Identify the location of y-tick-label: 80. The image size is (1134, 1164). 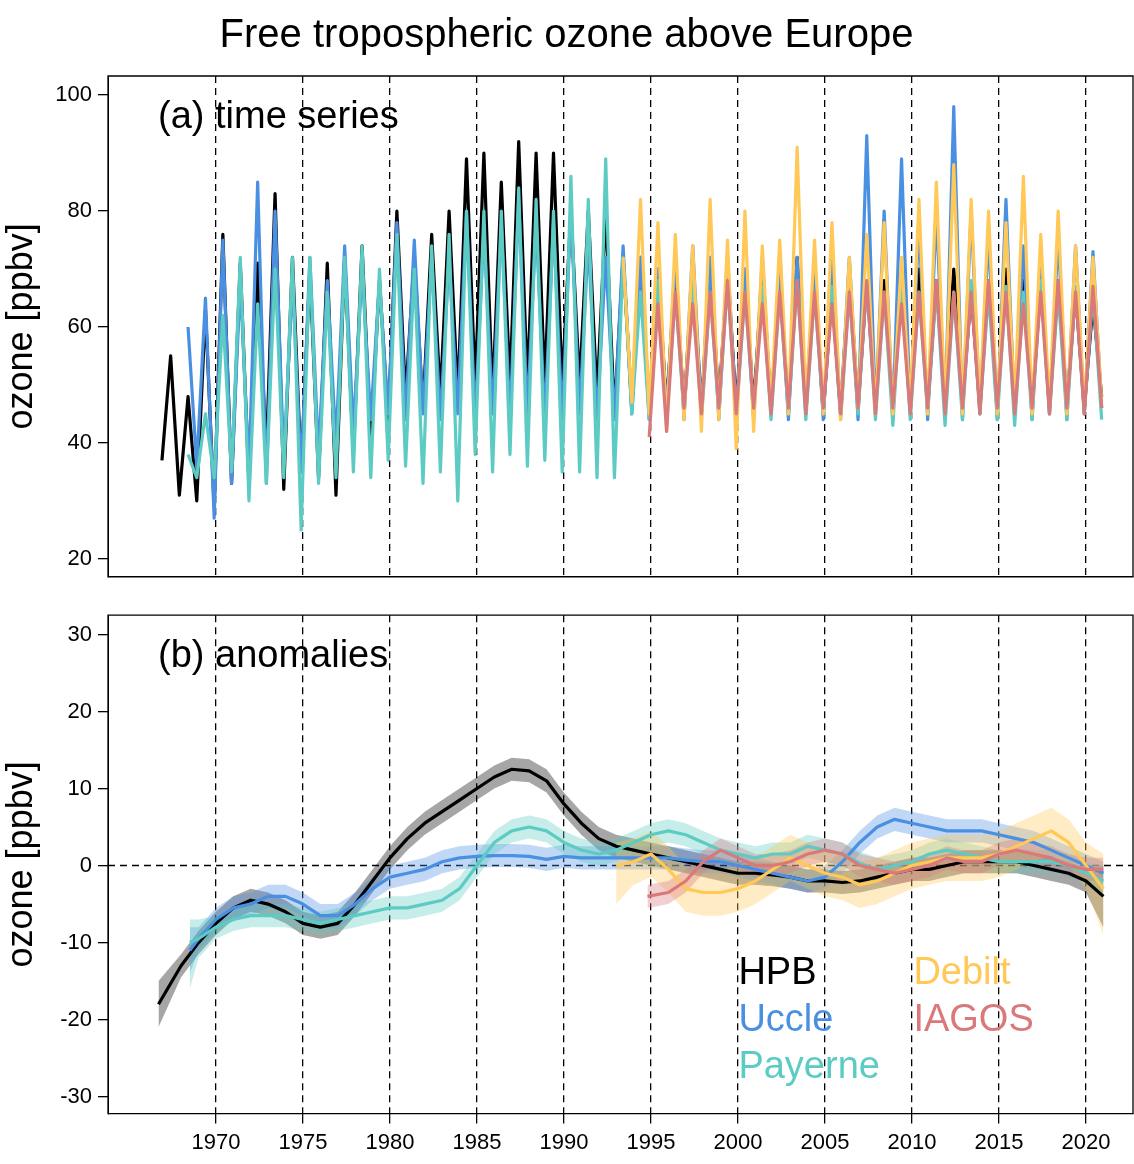
(79, 210).